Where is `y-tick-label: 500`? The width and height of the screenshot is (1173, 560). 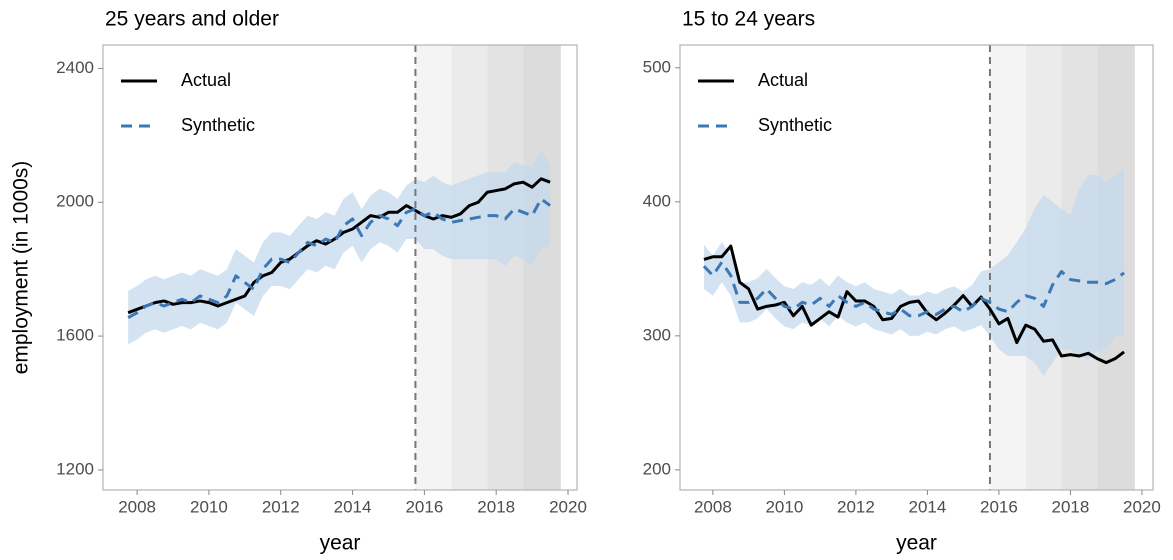
y-tick-label: 500 is located at coordinates (657, 66).